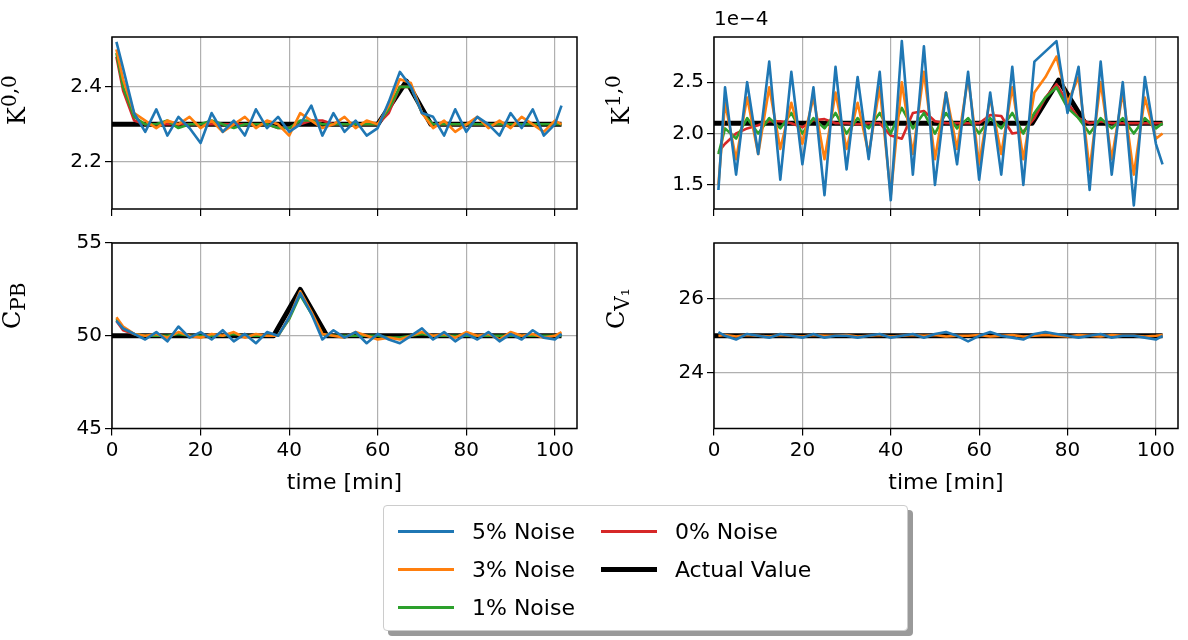 This screenshot has width=1188, height=640. I want to click on legend-label: 0% Noise, so click(726, 531).